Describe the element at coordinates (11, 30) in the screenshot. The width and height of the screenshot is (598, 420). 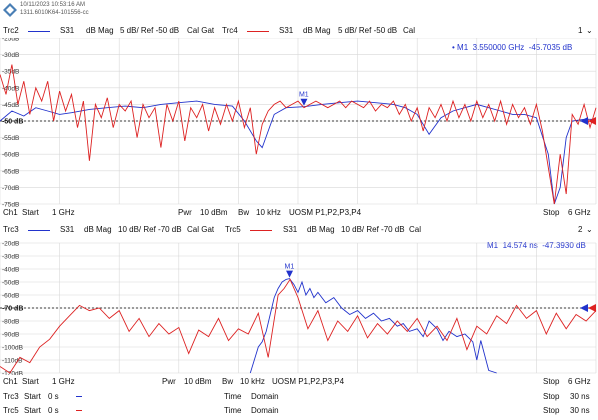
I see `trace-name-trc2: Trc2` at that location.